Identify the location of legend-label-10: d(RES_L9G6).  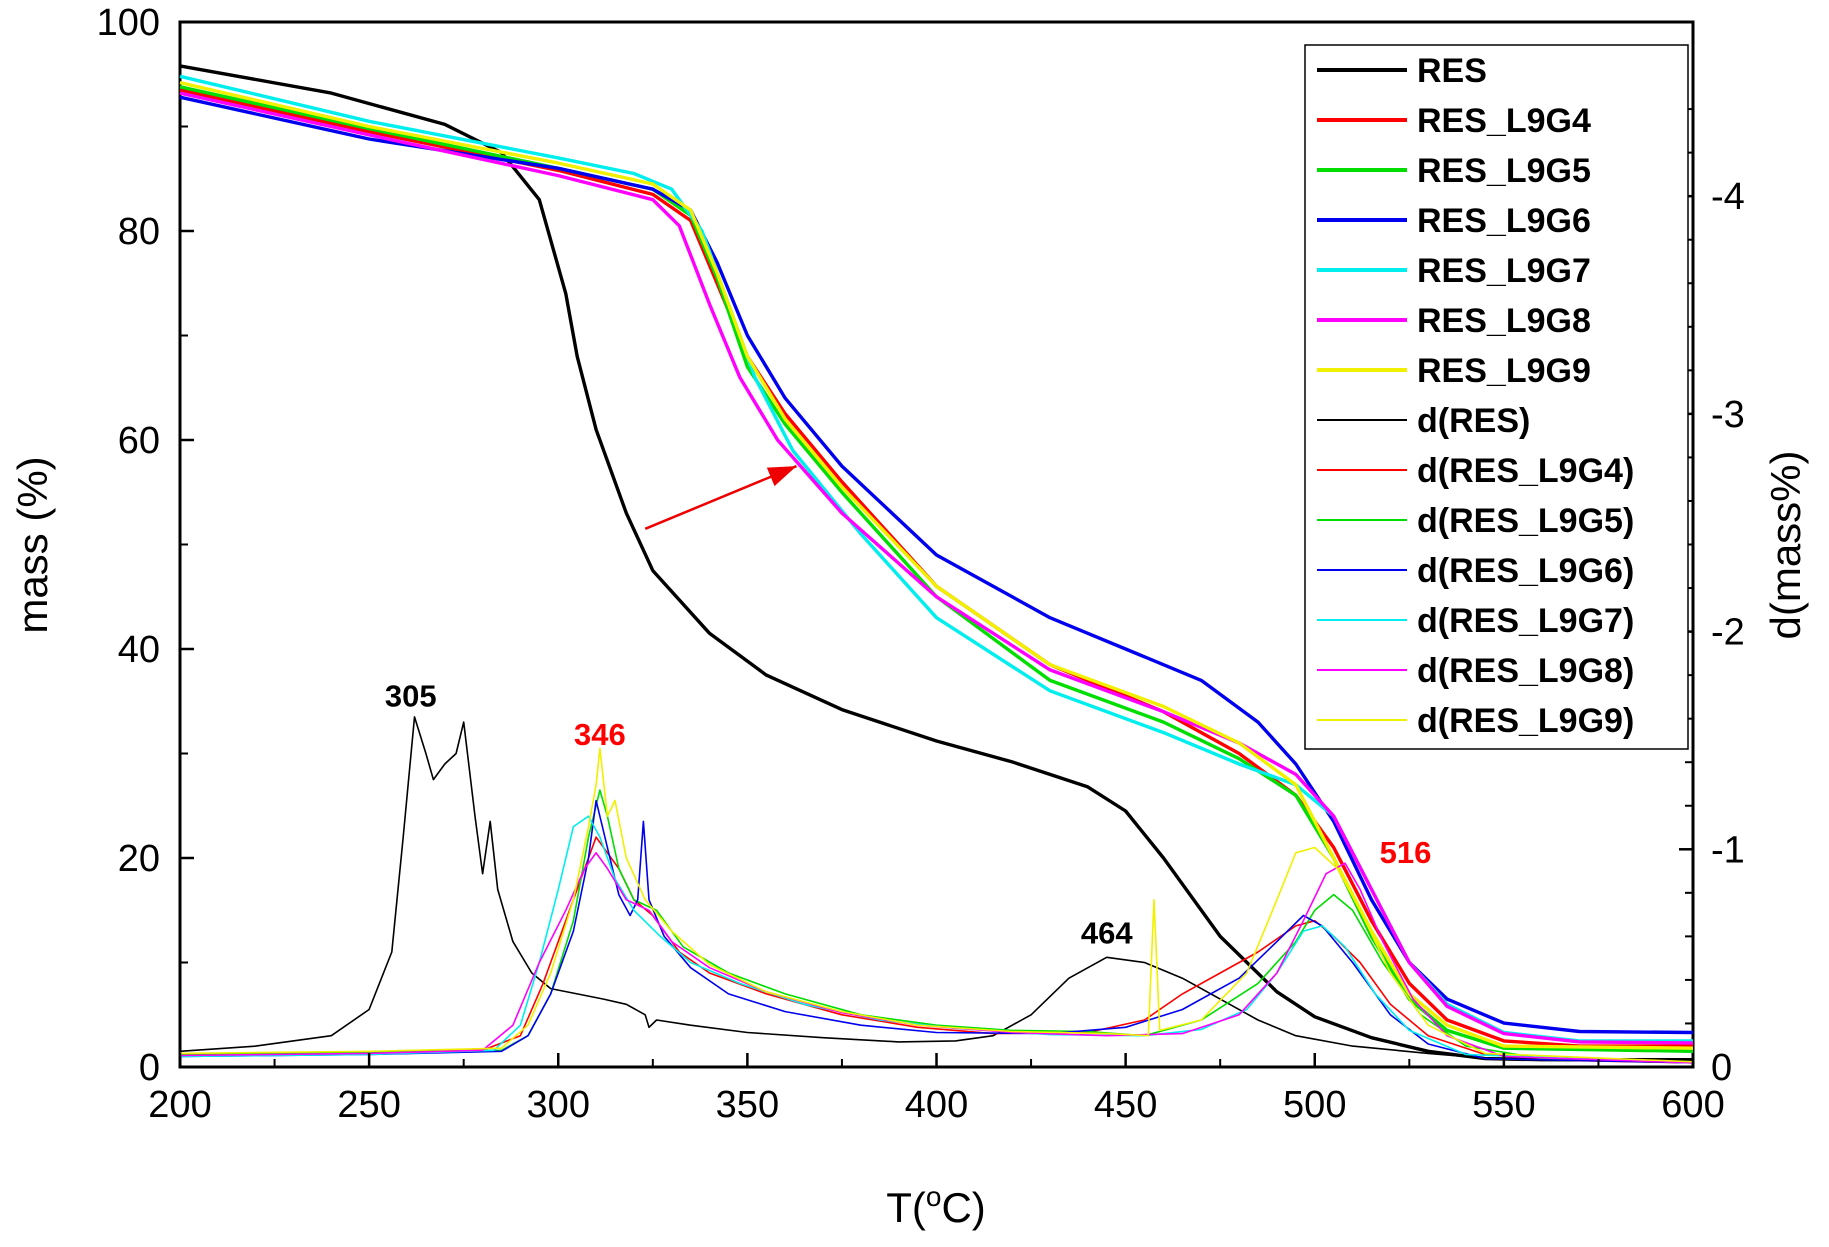
(1525, 571).